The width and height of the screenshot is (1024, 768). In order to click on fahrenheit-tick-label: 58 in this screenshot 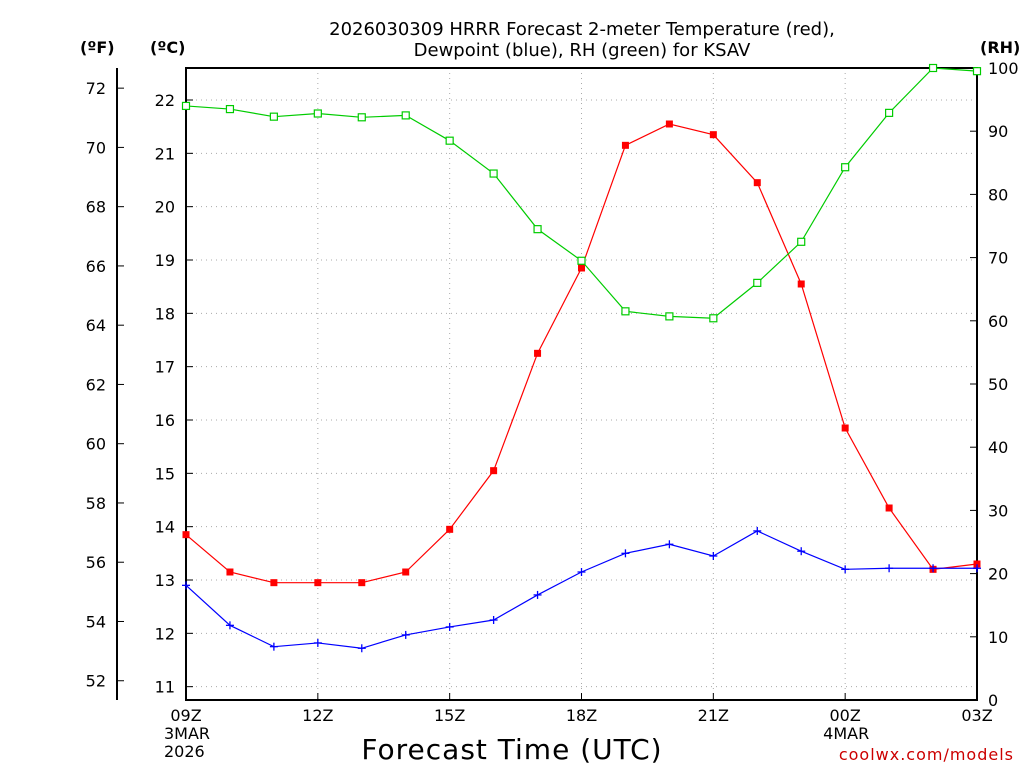, I will do `click(96, 503)`.